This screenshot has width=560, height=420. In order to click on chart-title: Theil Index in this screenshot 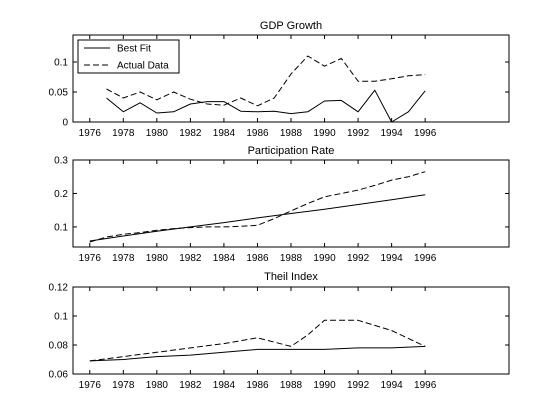, I will do `click(291, 277)`.